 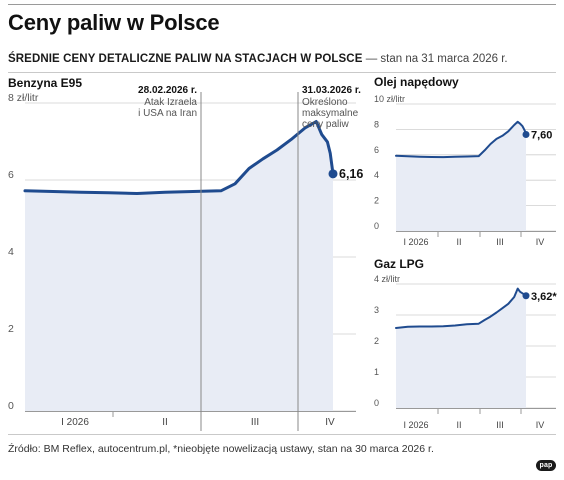 What do you see at coordinates (461, 176) in the screenshot?
I see `olej-area-fill` at bounding box center [461, 176].